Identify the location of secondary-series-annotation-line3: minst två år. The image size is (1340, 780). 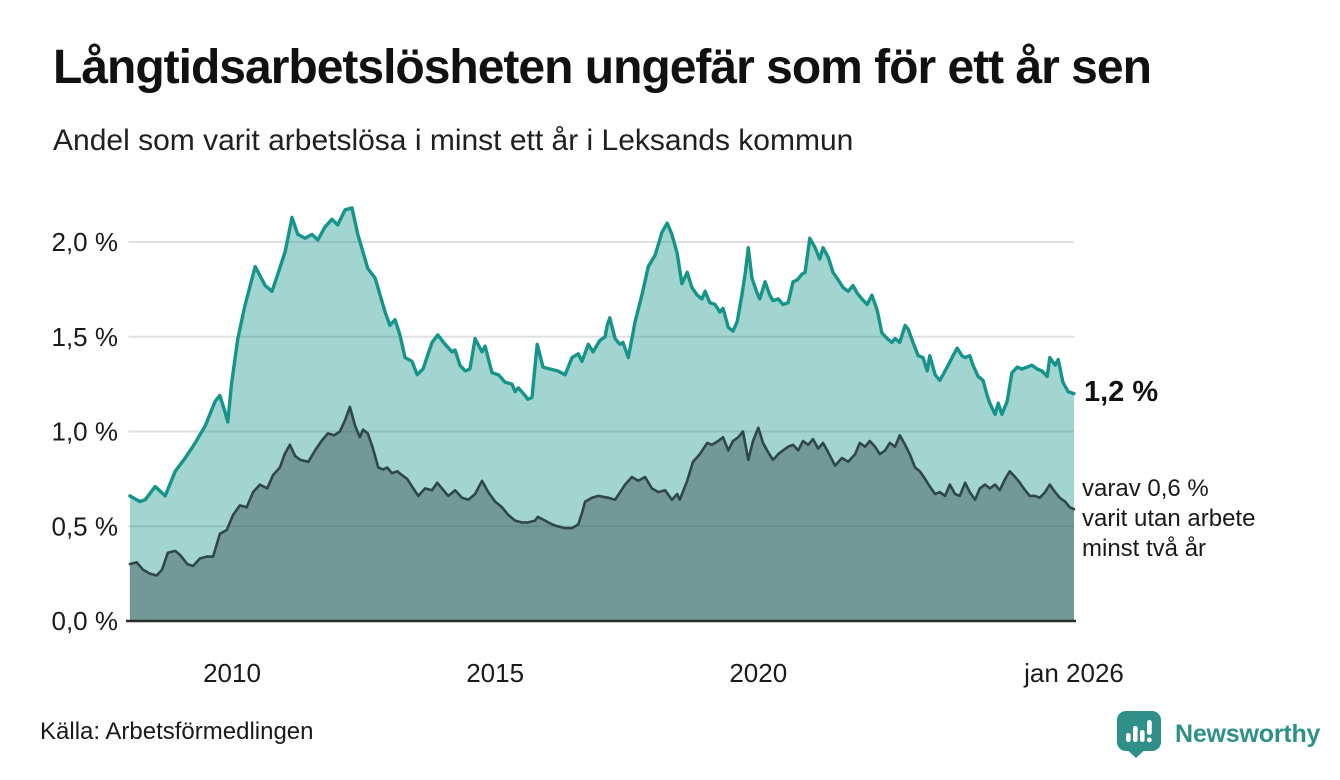
(1144, 548).